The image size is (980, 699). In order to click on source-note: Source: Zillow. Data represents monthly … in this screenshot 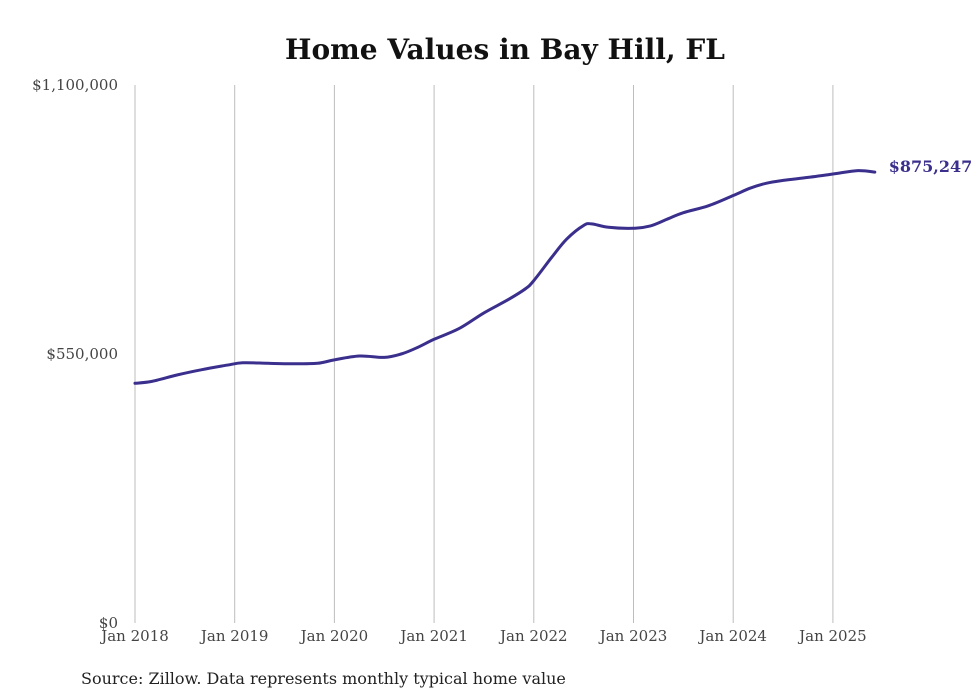, I will do `click(323, 678)`.